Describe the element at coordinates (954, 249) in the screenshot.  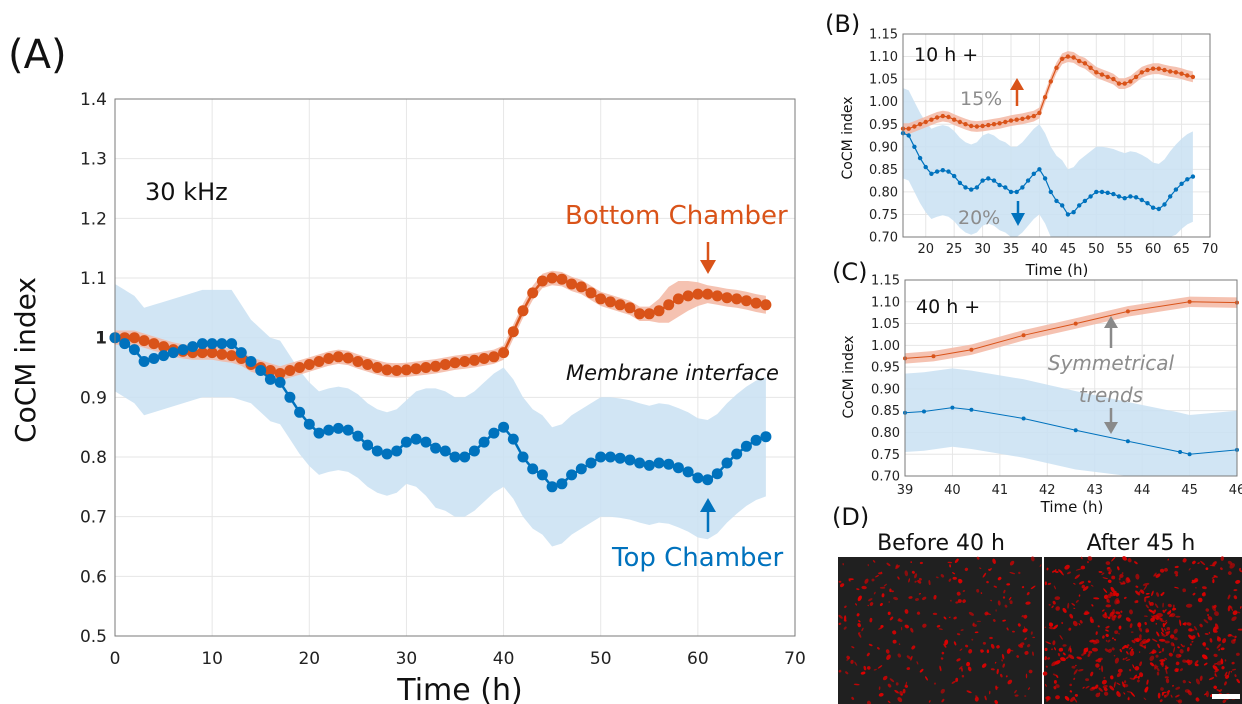
I see `x-tick-label: 25` at that location.